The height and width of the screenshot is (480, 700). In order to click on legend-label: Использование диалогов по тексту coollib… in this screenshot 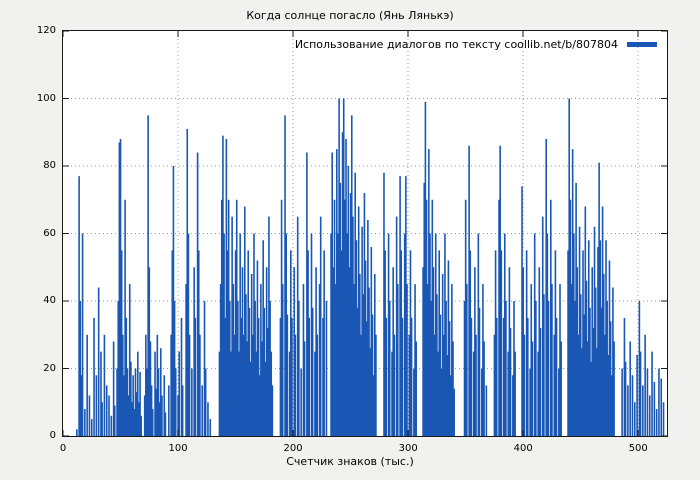, I will do `click(456, 44)`.